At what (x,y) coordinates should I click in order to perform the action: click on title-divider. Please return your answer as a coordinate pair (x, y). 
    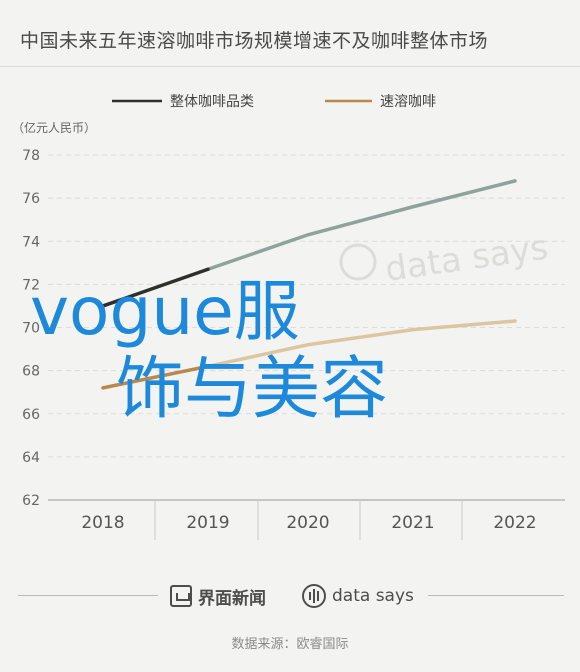
    Looking at the image, I should click on (290, 66).